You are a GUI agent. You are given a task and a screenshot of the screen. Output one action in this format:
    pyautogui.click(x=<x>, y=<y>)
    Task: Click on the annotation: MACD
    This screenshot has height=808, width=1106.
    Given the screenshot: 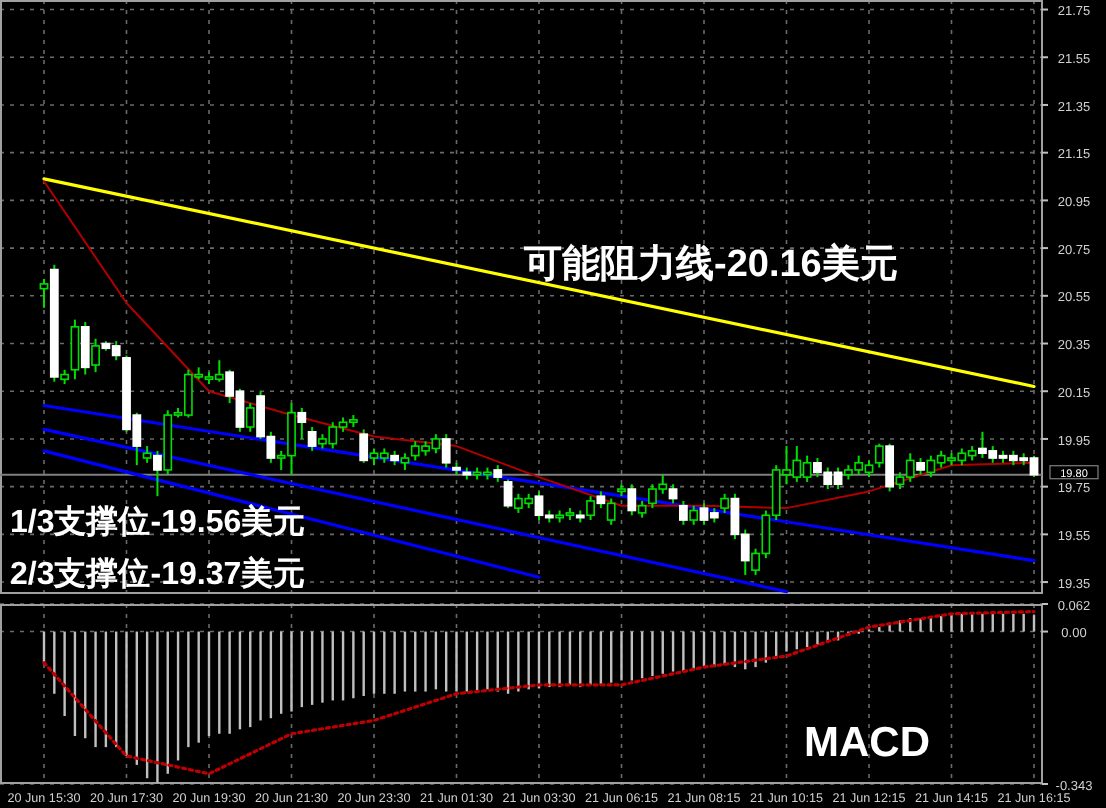 What is the action you would take?
    pyautogui.click(x=867, y=743)
    